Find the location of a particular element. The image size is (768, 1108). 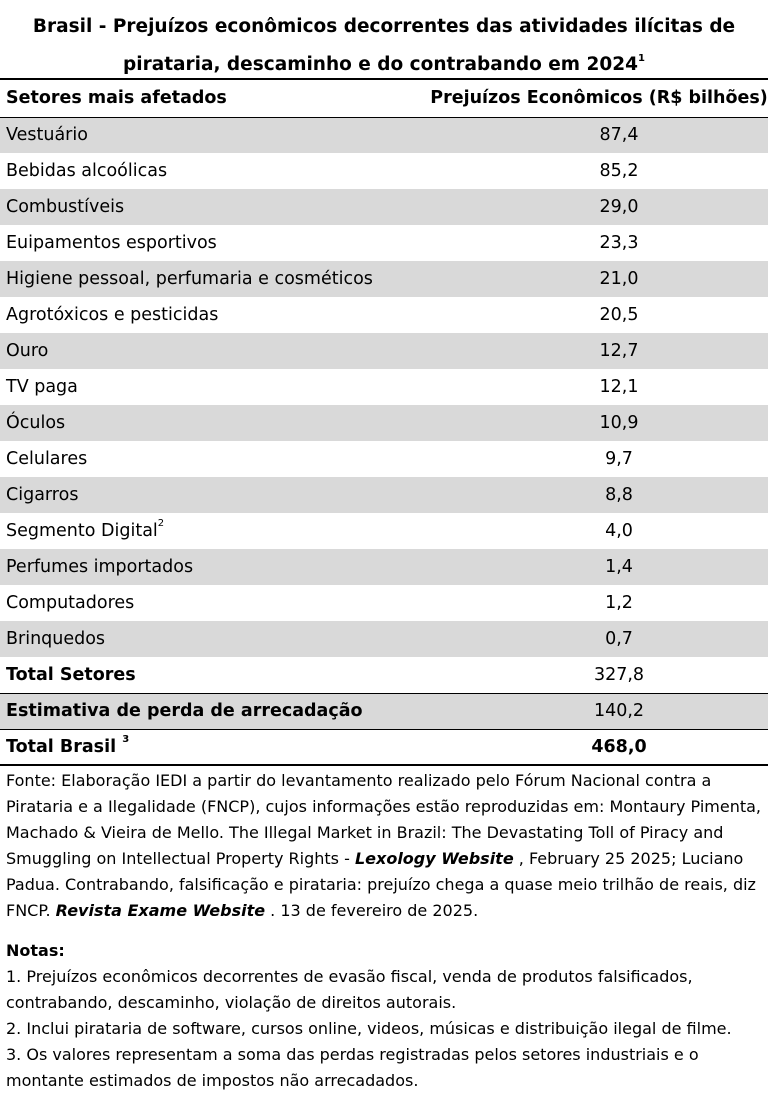

sector-cell: Celulares is located at coordinates (215, 459).